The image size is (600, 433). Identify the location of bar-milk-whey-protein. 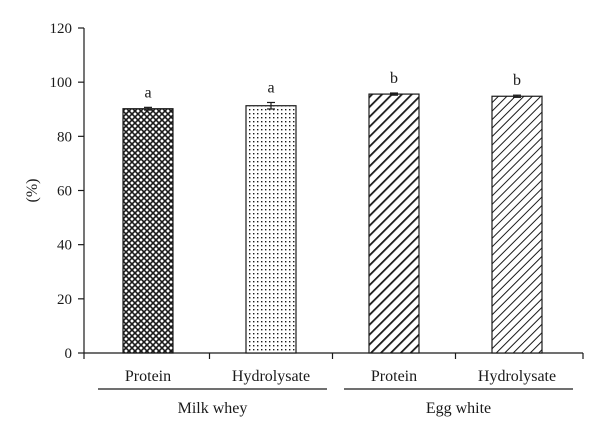
(148, 231).